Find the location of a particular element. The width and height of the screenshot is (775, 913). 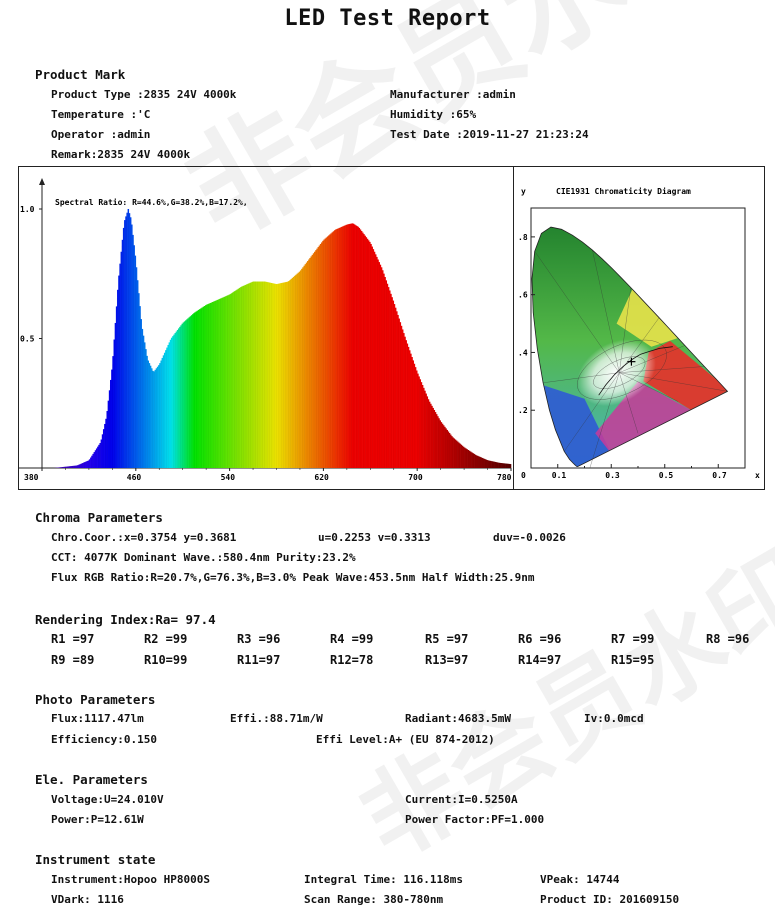

ele-current: Current:I=0.5250A is located at coordinates (461, 799).